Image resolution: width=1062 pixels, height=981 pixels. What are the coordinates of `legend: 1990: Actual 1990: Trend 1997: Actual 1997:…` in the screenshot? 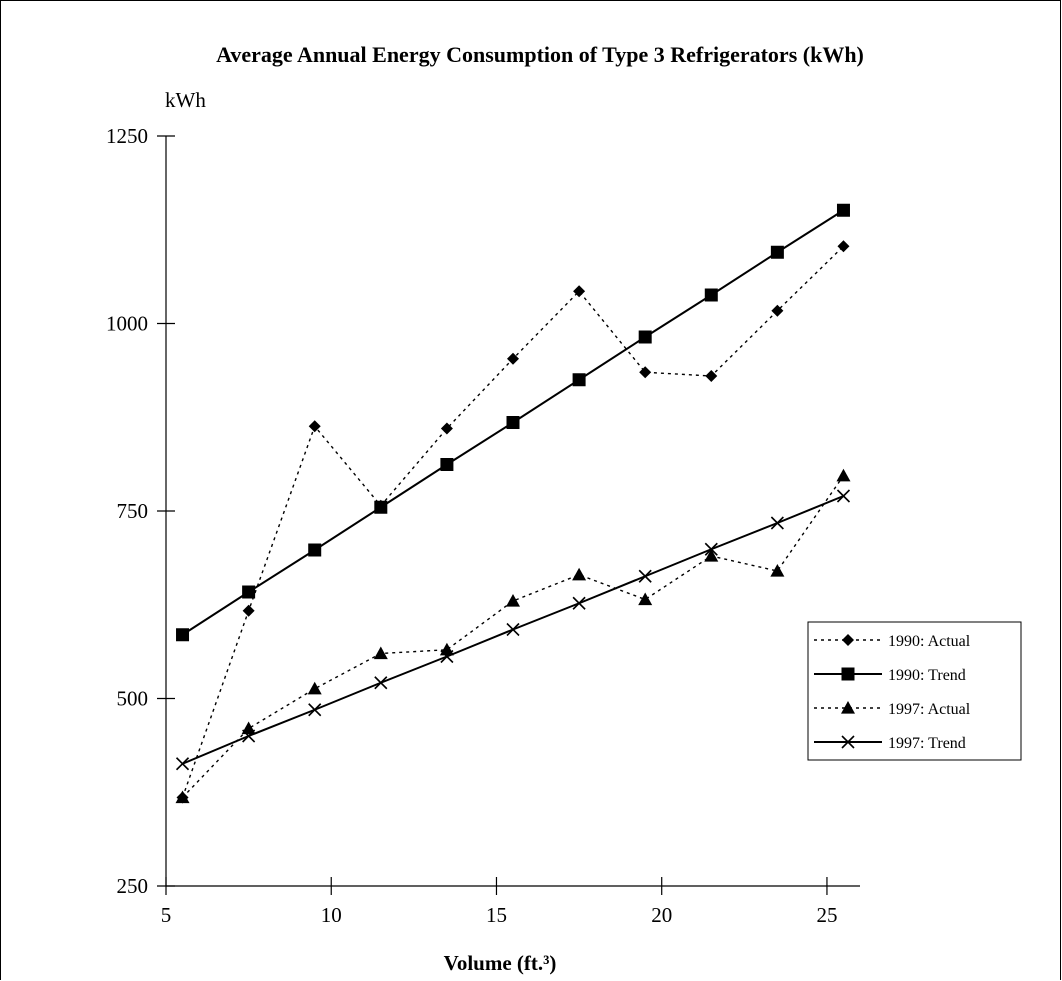 It's located at (914, 691).